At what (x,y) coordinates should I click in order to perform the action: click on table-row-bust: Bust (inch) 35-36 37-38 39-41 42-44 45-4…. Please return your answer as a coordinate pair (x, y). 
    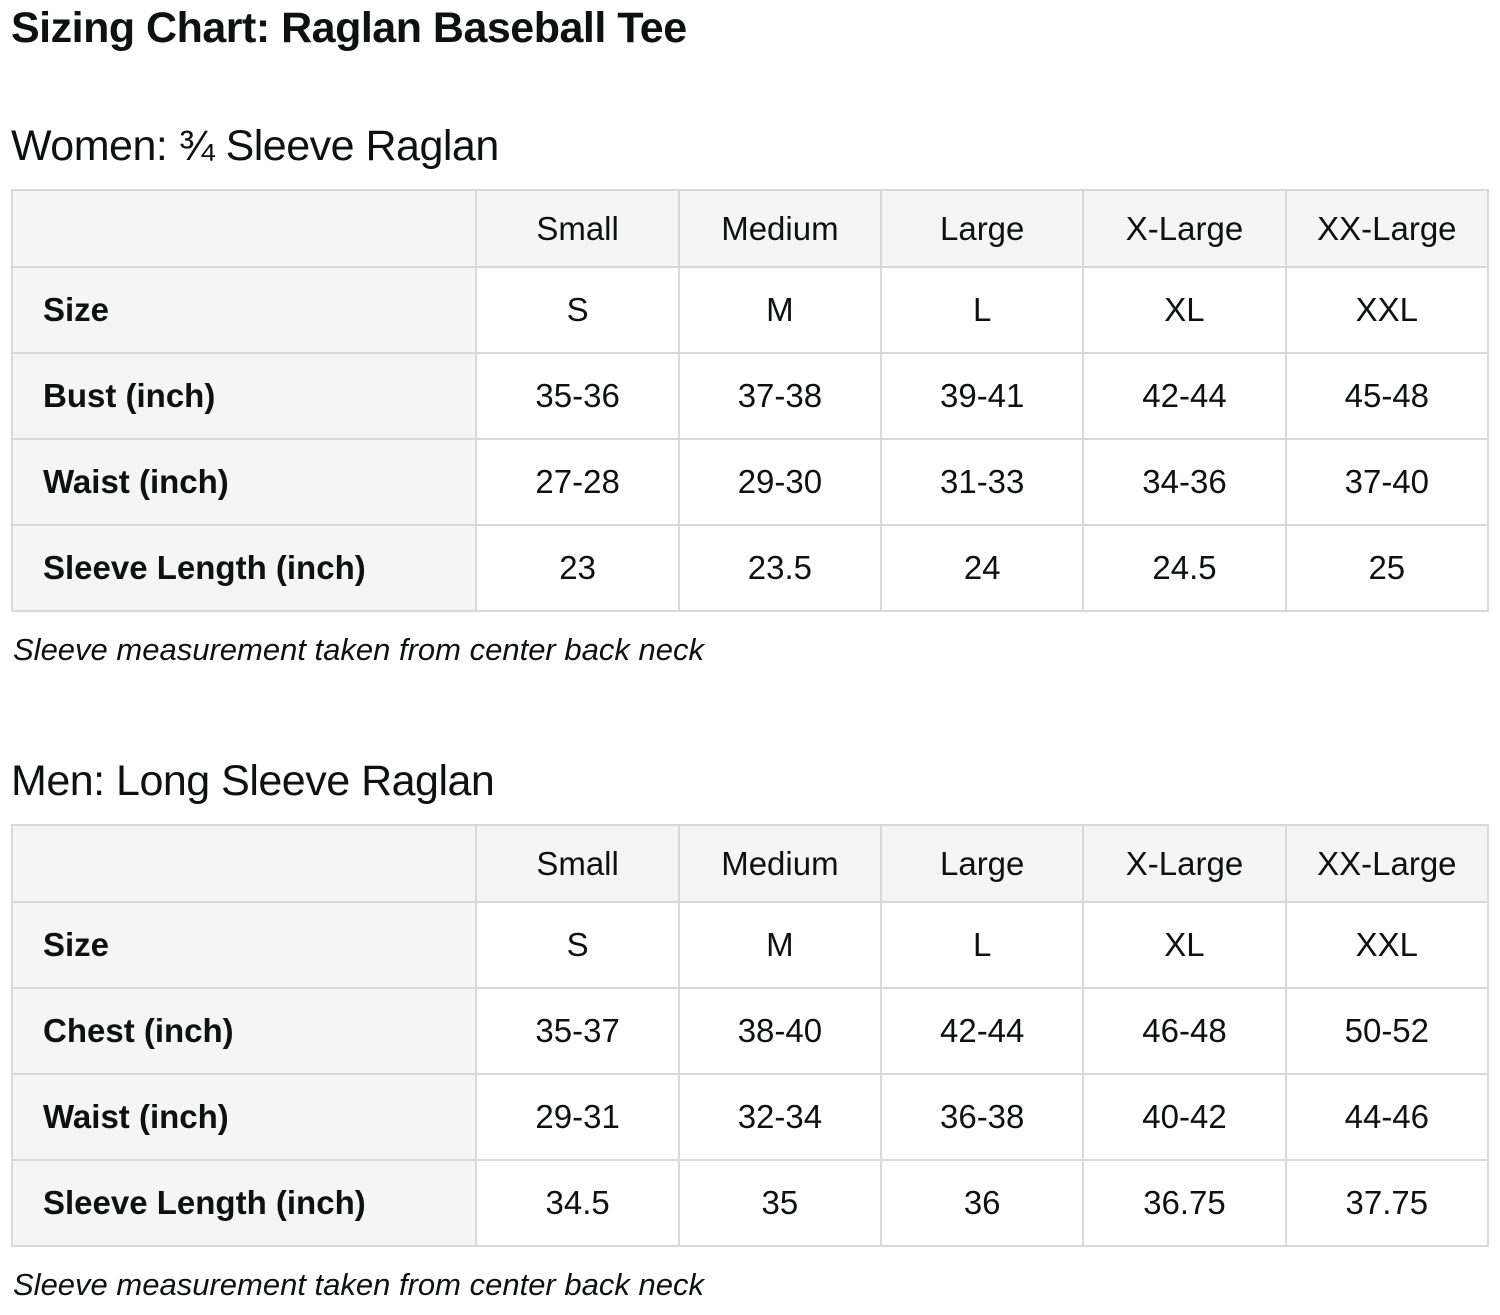
    Looking at the image, I should click on (750, 396).